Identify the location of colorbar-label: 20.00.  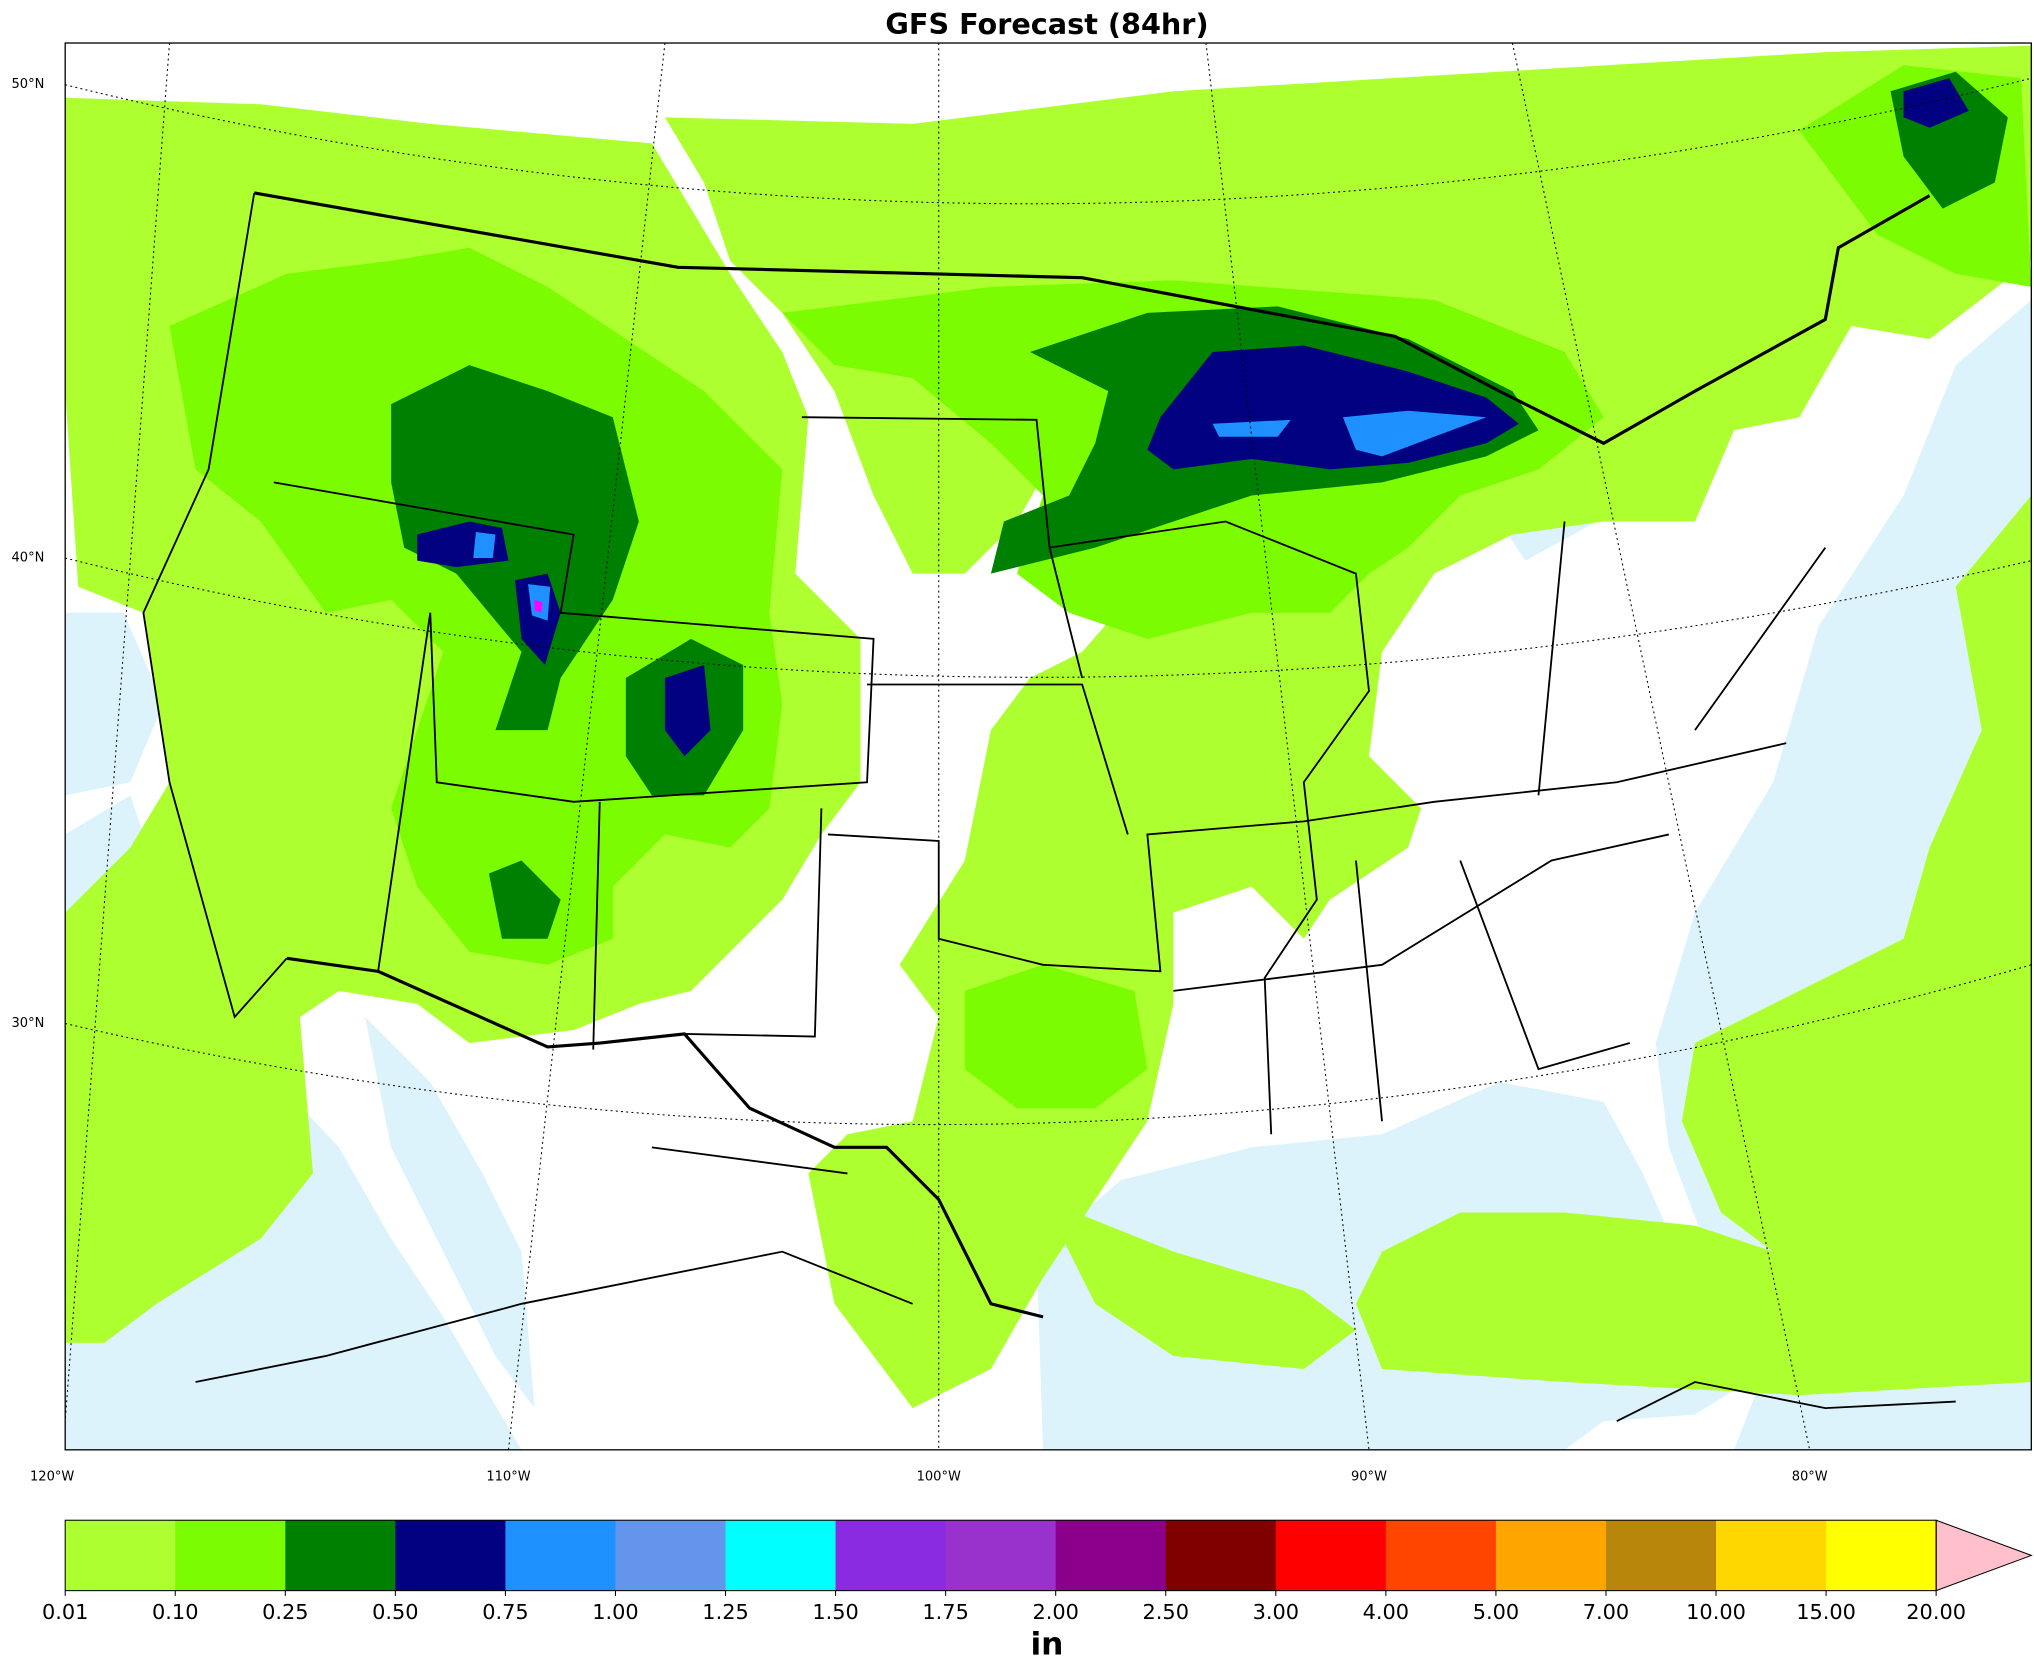
(1936, 1612).